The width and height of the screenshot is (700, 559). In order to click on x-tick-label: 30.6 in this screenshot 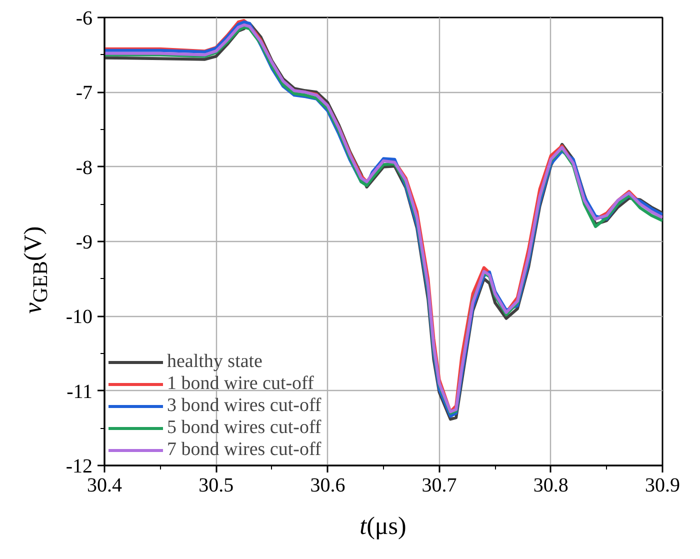, I will do `click(328, 485)`.